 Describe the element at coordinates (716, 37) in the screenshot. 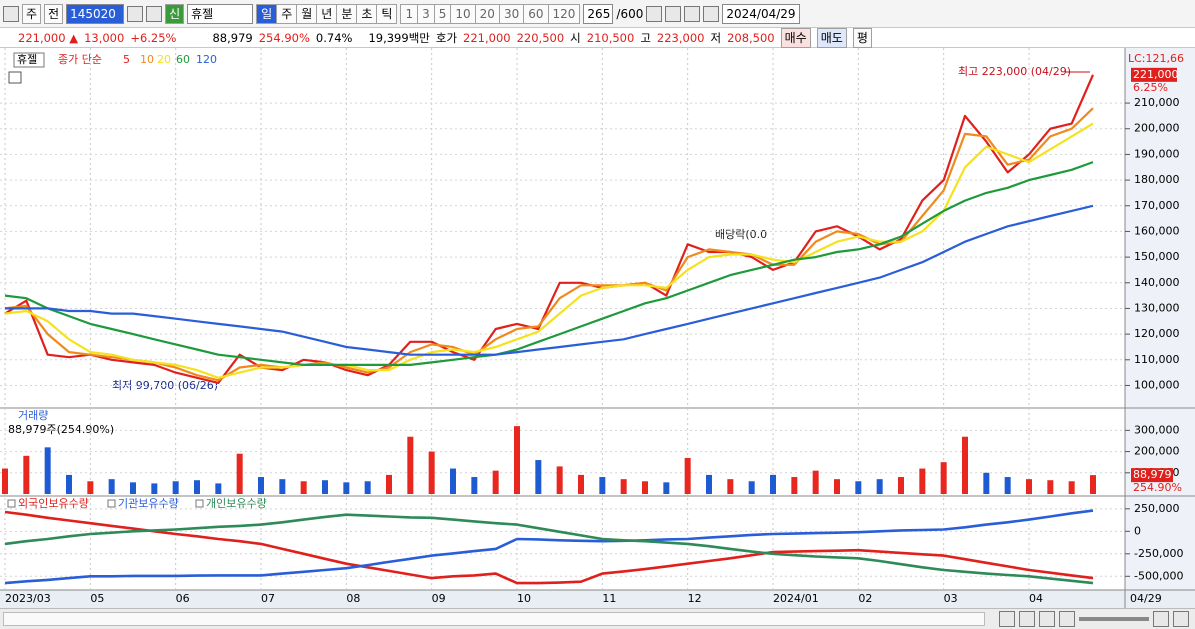

I see `low-label: 저` at that location.